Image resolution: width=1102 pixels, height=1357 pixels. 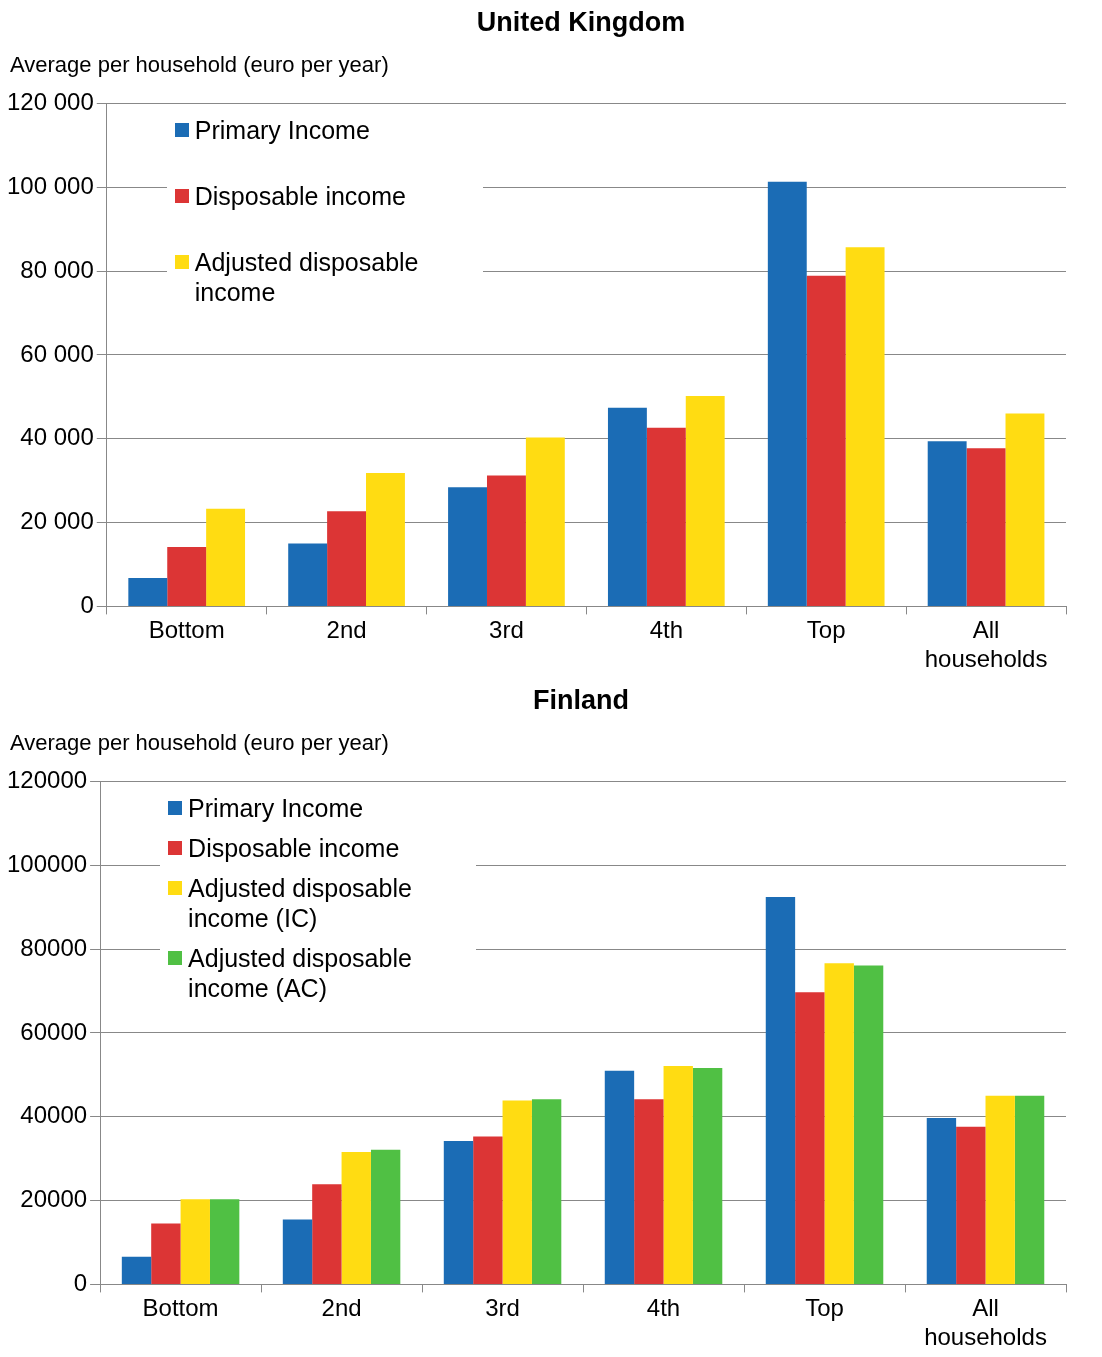 I want to click on y-tick-label: 120 000, so click(x=50, y=102).